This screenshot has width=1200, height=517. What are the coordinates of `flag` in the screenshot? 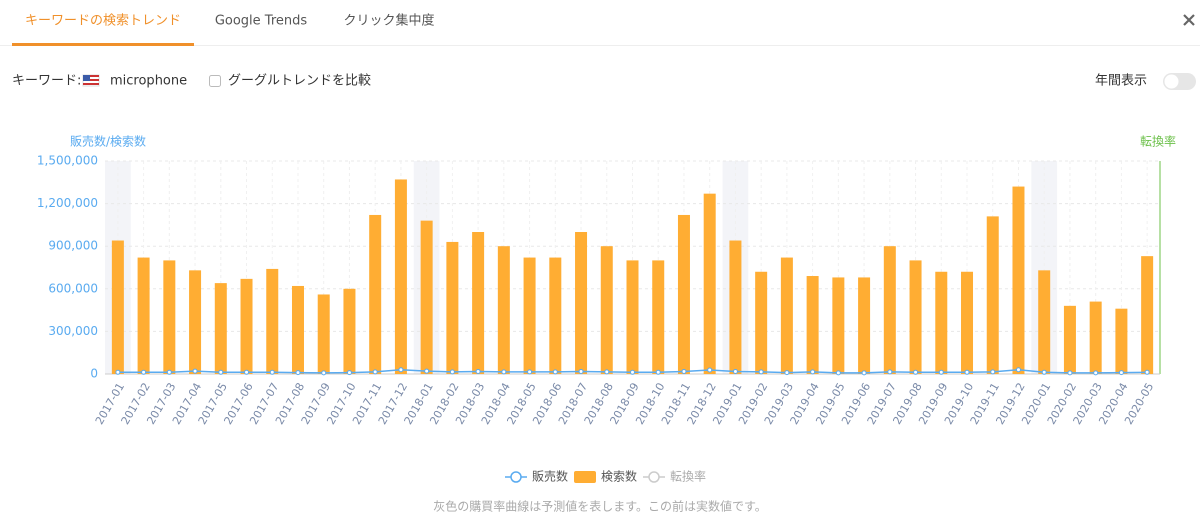 It's located at (91, 80).